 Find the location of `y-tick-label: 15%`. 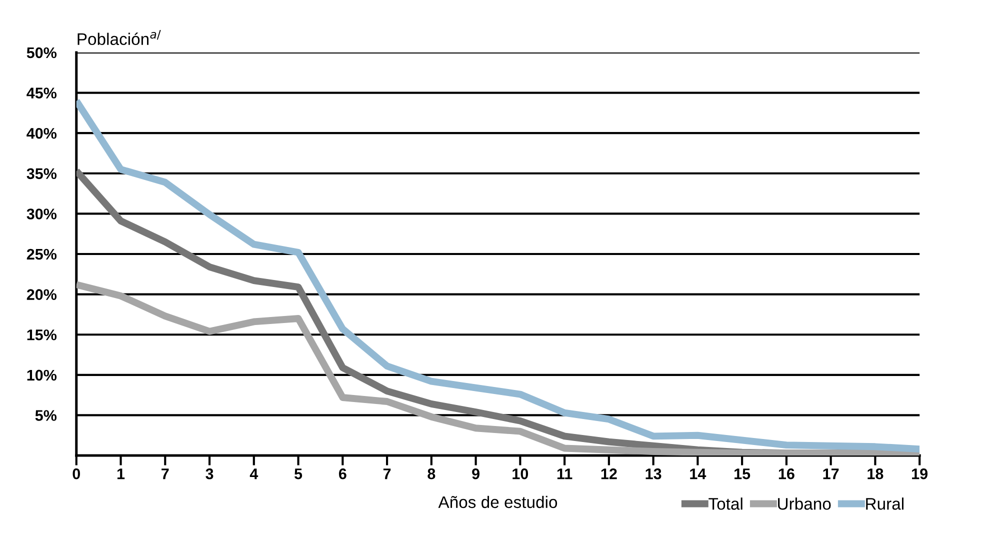

y-tick-label: 15% is located at coordinates (42, 335).